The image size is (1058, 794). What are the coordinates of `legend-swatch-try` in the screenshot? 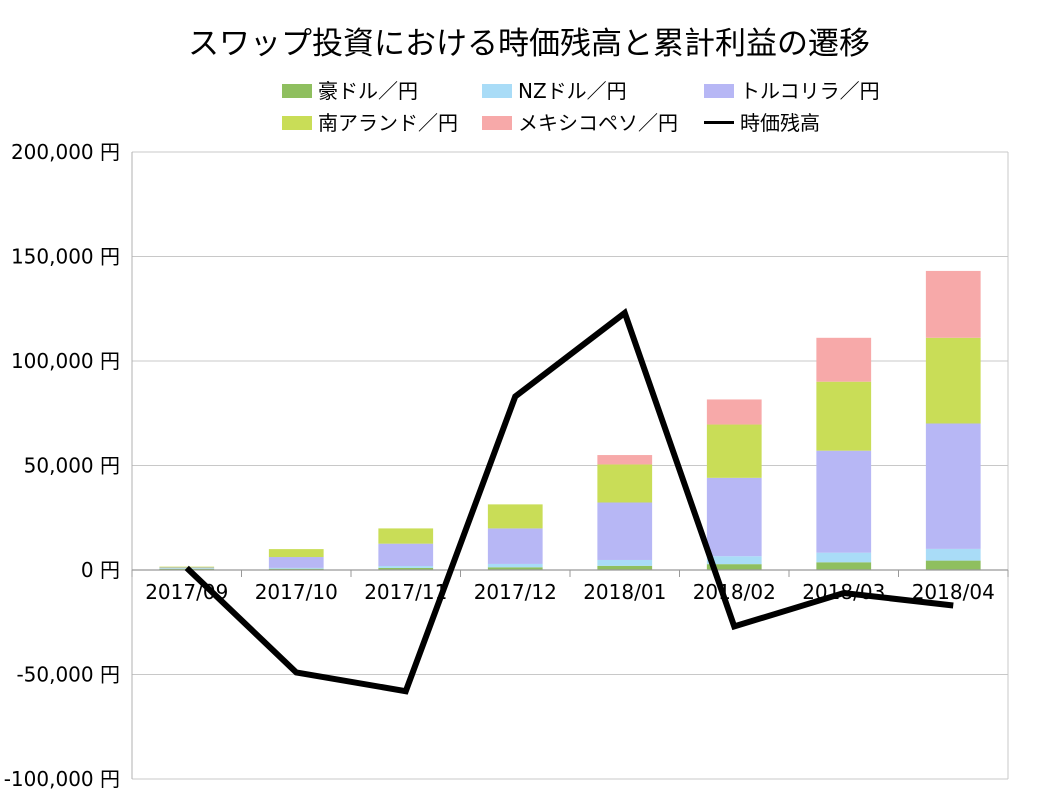 It's located at (719, 90).